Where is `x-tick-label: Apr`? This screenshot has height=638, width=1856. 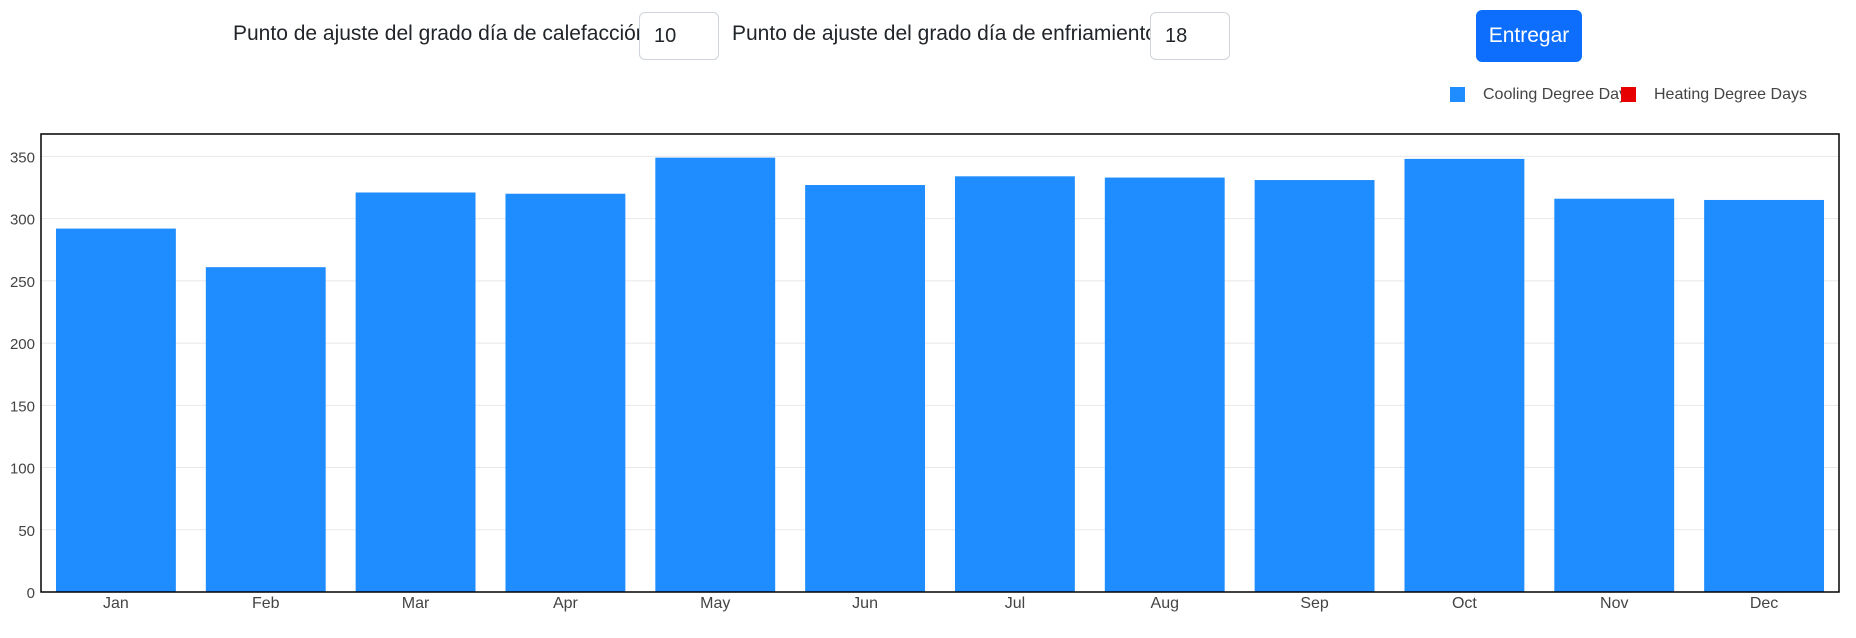 x-tick-label: Apr is located at coordinates (566, 603).